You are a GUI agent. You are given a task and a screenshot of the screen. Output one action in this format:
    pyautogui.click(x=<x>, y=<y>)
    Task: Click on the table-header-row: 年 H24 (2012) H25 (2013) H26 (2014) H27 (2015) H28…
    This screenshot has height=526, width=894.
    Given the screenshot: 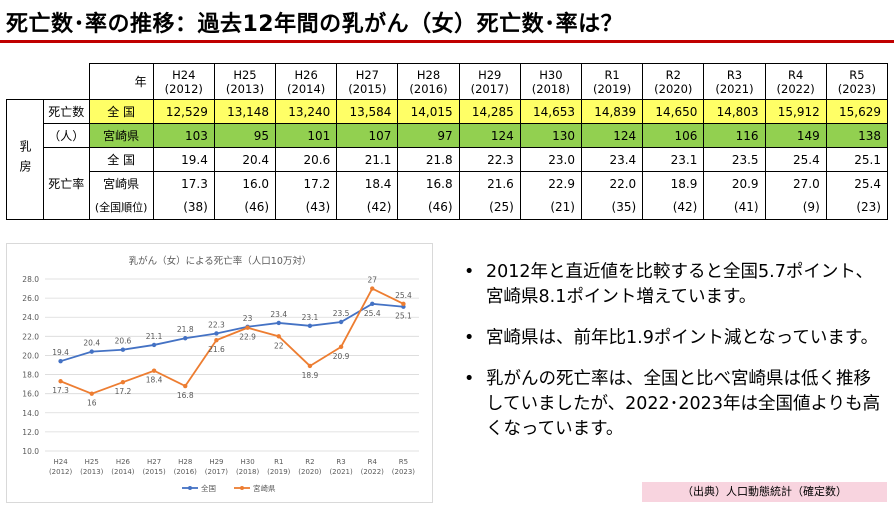 What is the action you would take?
    pyautogui.click(x=448, y=81)
    